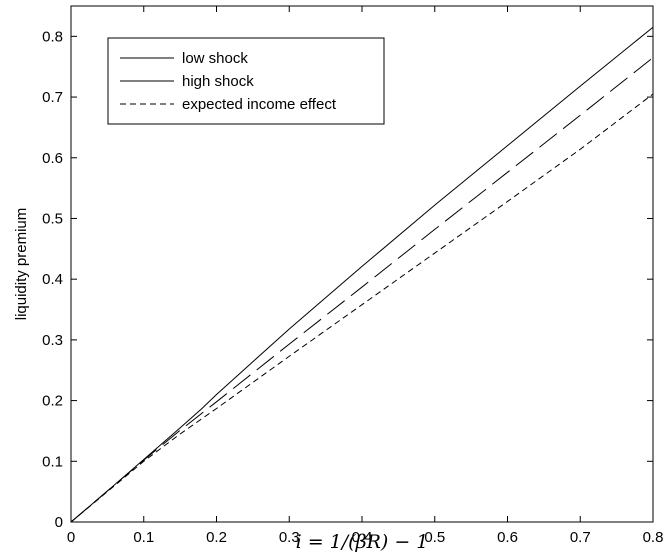 The width and height of the screenshot is (666, 552). Describe the element at coordinates (52, 36) in the screenshot. I see `y-tick-label: 0.8` at that location.